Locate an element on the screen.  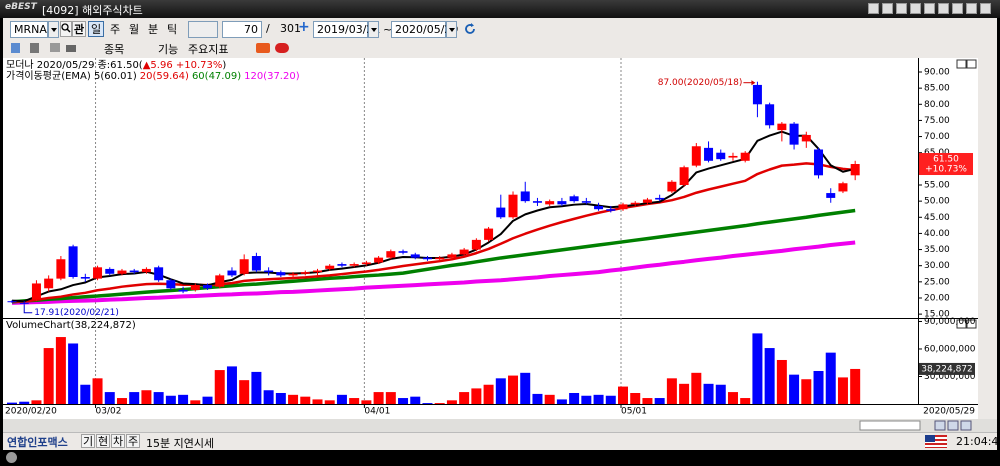
tool-icons is located at coordinates (45, 48).